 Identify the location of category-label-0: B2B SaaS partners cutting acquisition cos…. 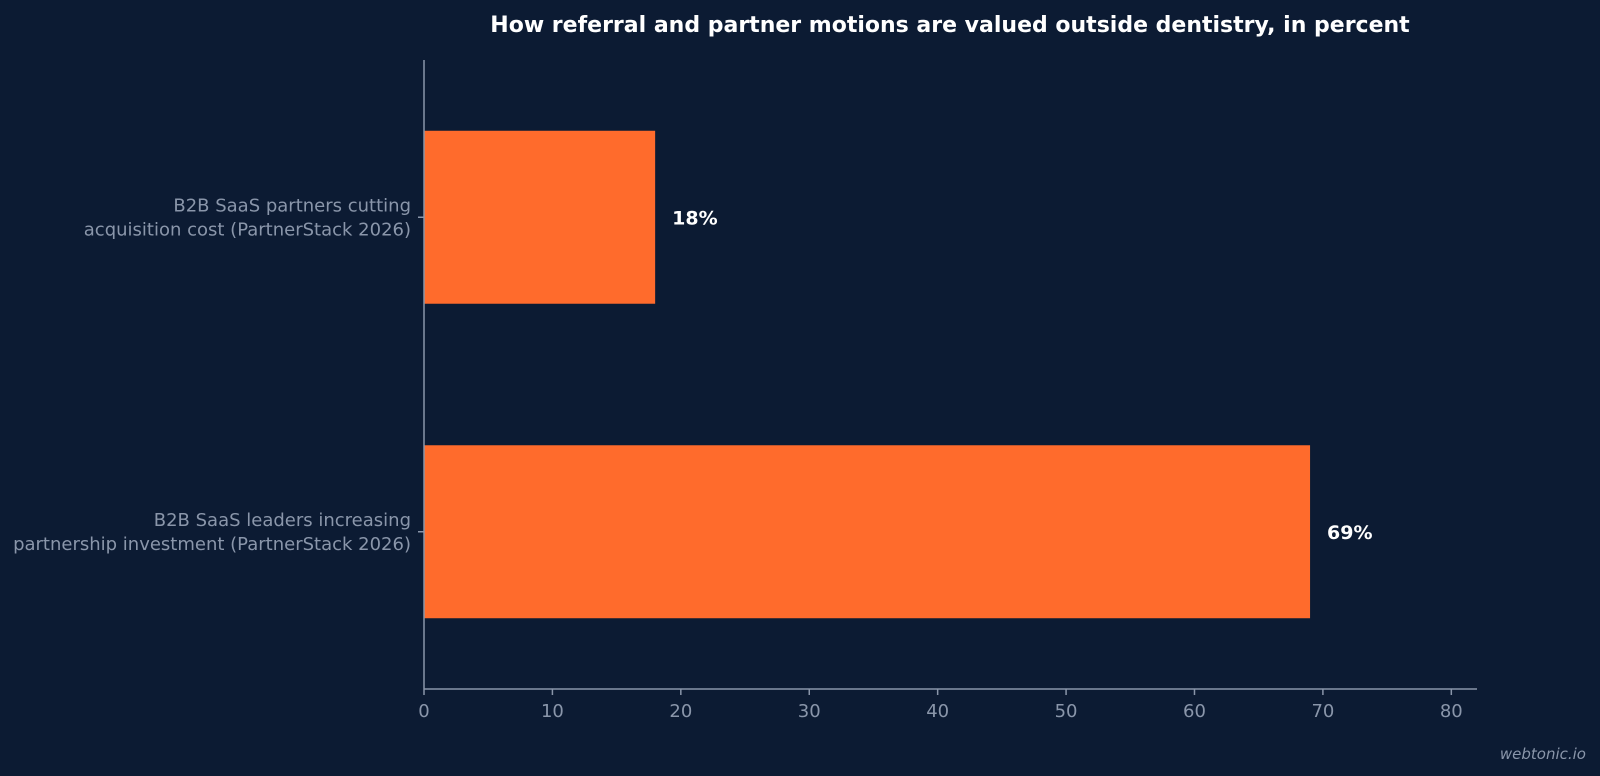
(247, 217).